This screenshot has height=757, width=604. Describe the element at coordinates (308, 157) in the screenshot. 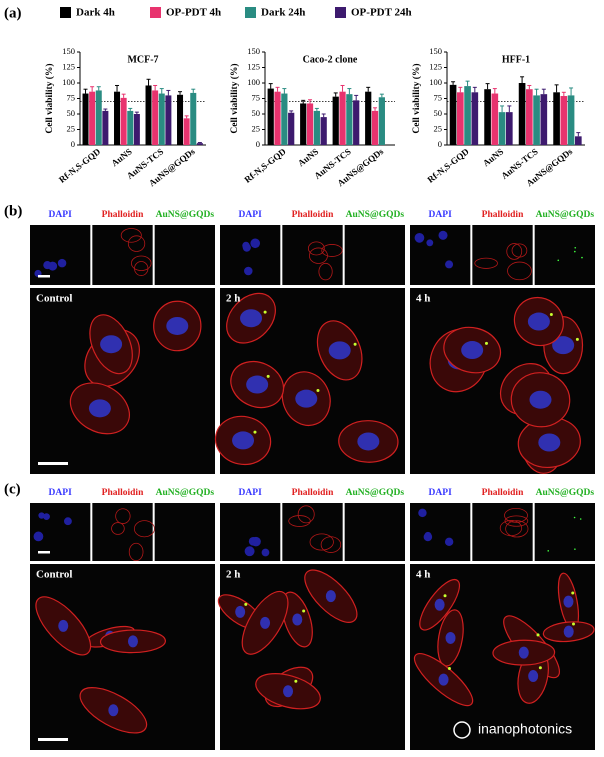

I see `x-tick-label: AuNS` at that location.